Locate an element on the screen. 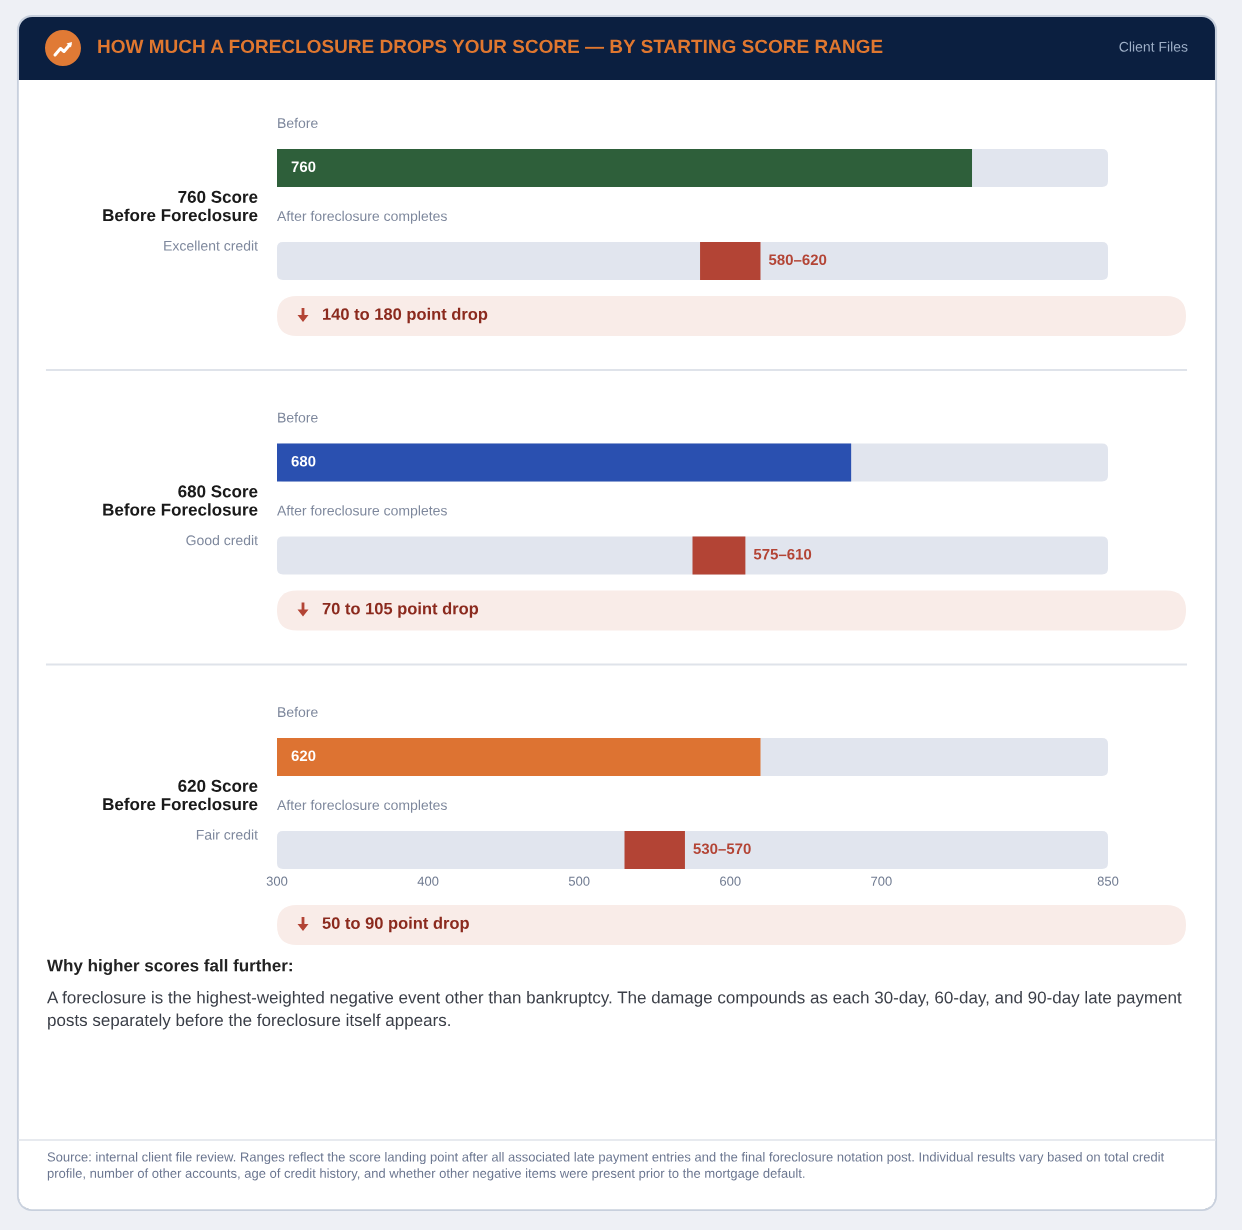 This screenshot has width=1242, height=1230. x-tick-label: 600 is located at coordinates (730, 881).